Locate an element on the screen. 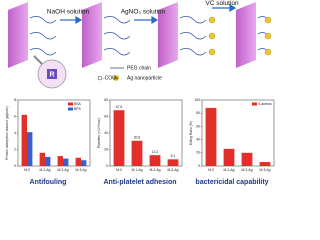 This screenshot has height=240, width=320. y-axis-label: Protein adsorption amount (μg/cm²) is located at coordinates (7, 132).